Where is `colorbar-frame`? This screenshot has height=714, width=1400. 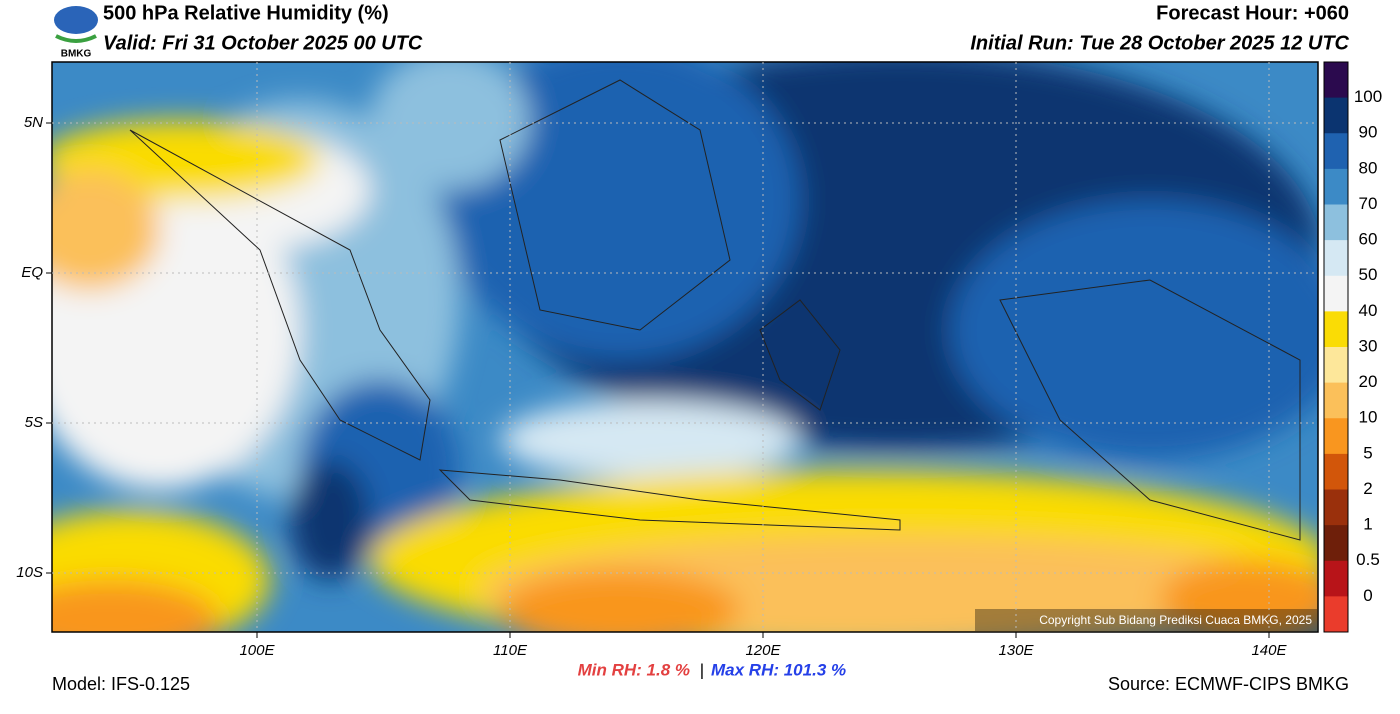
colorbar-frame is located at coordinates (1336, 347).